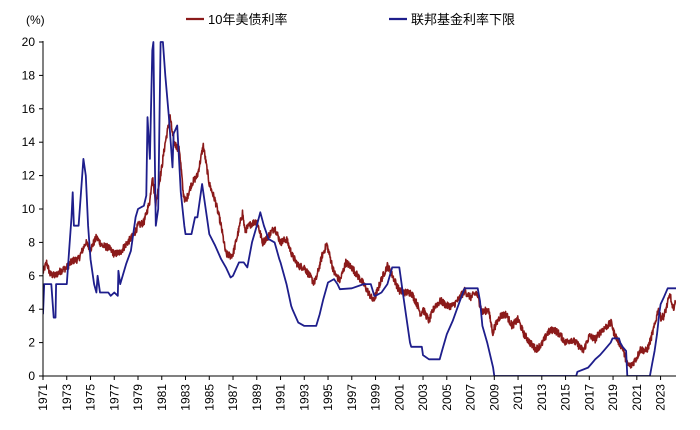  What do you see at coordinates (29, 142) in the screenshot?
I see `y-tick-label: 14` at bounding box center [29, 142].